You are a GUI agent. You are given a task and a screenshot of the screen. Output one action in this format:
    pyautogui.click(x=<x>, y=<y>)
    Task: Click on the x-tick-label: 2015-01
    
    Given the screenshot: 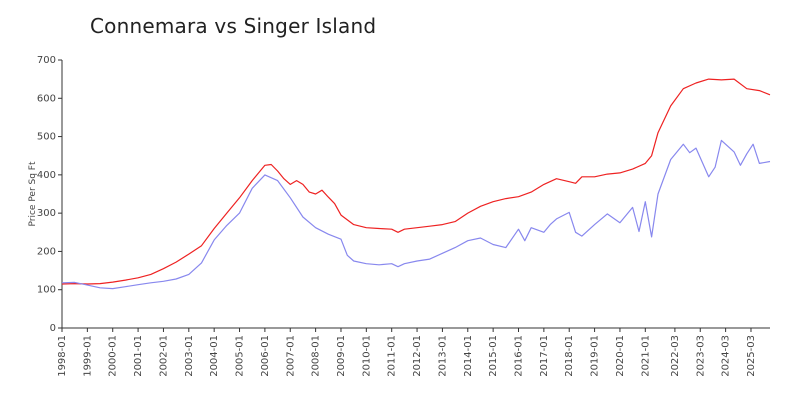 What is the action you would take?
    pyautogui.click(x=493, y=356)
    